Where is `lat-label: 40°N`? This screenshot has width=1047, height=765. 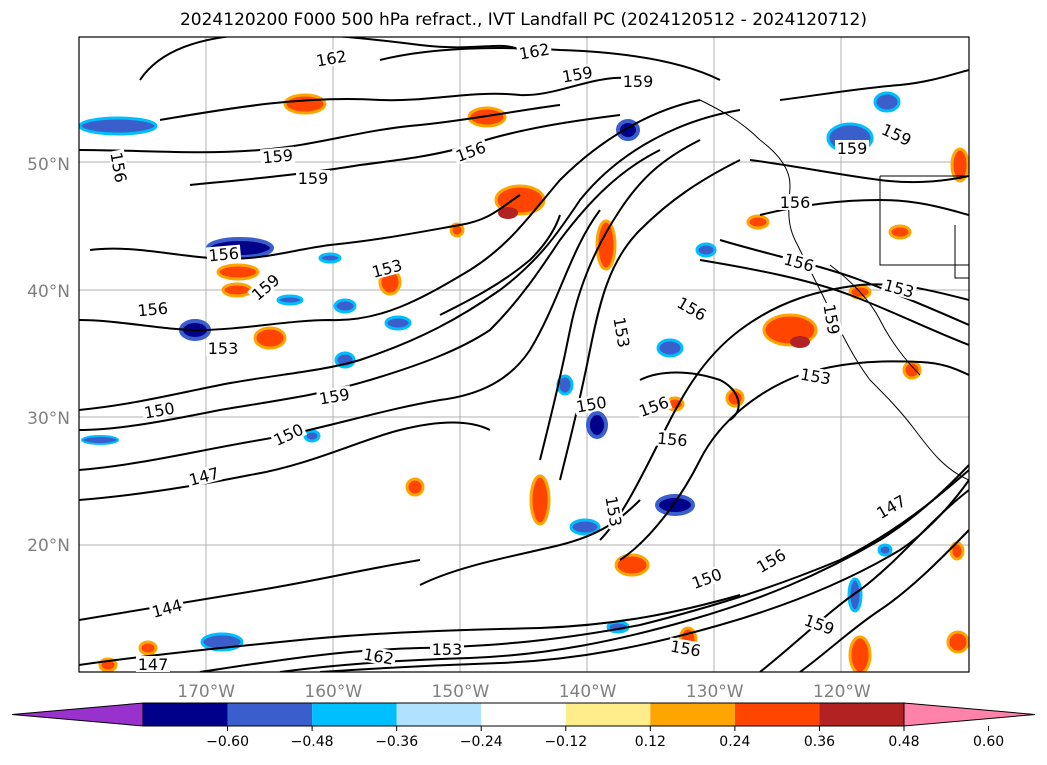 lat-label: 40°N is located at coordinates (48, 292).